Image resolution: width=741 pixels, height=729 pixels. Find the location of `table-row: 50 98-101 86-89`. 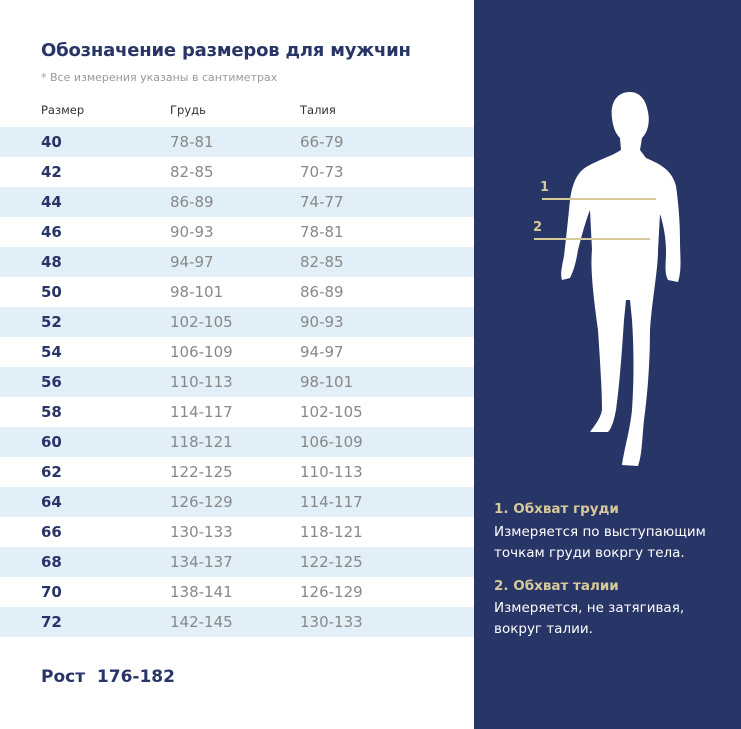

table-row: 50 98-101 86-89 is located at coordinates (237, 292).